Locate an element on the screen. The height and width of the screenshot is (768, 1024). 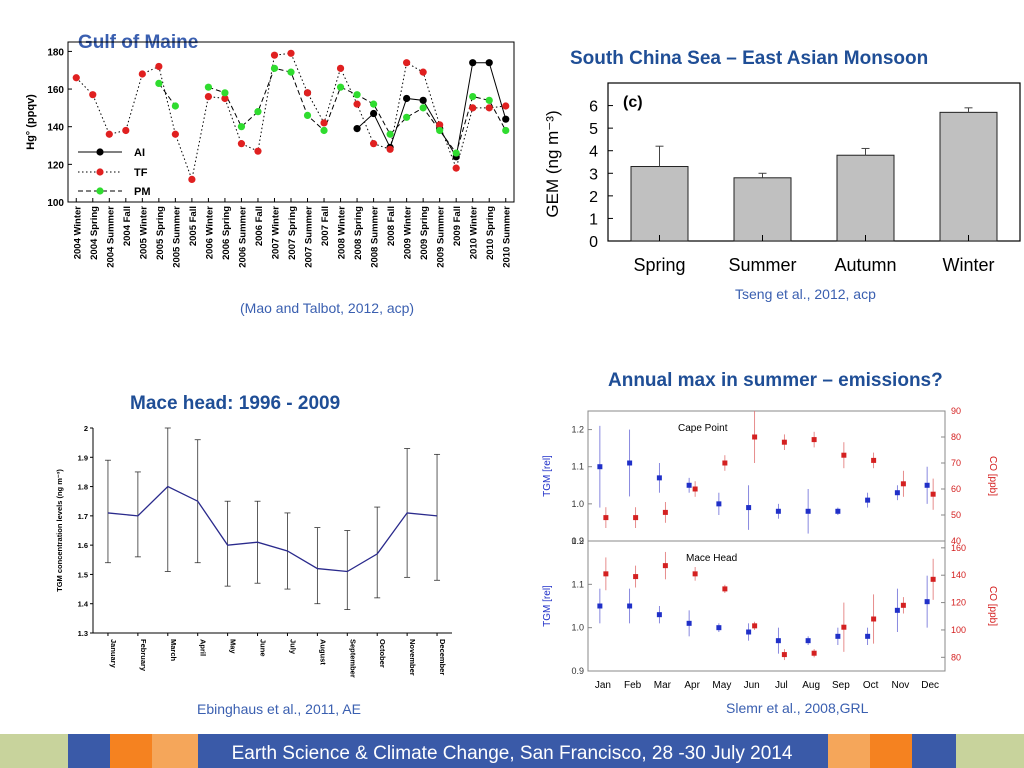
gulf-citation: (Mao and Talbot, 2012, acp) is located at coordinates (327, 308).